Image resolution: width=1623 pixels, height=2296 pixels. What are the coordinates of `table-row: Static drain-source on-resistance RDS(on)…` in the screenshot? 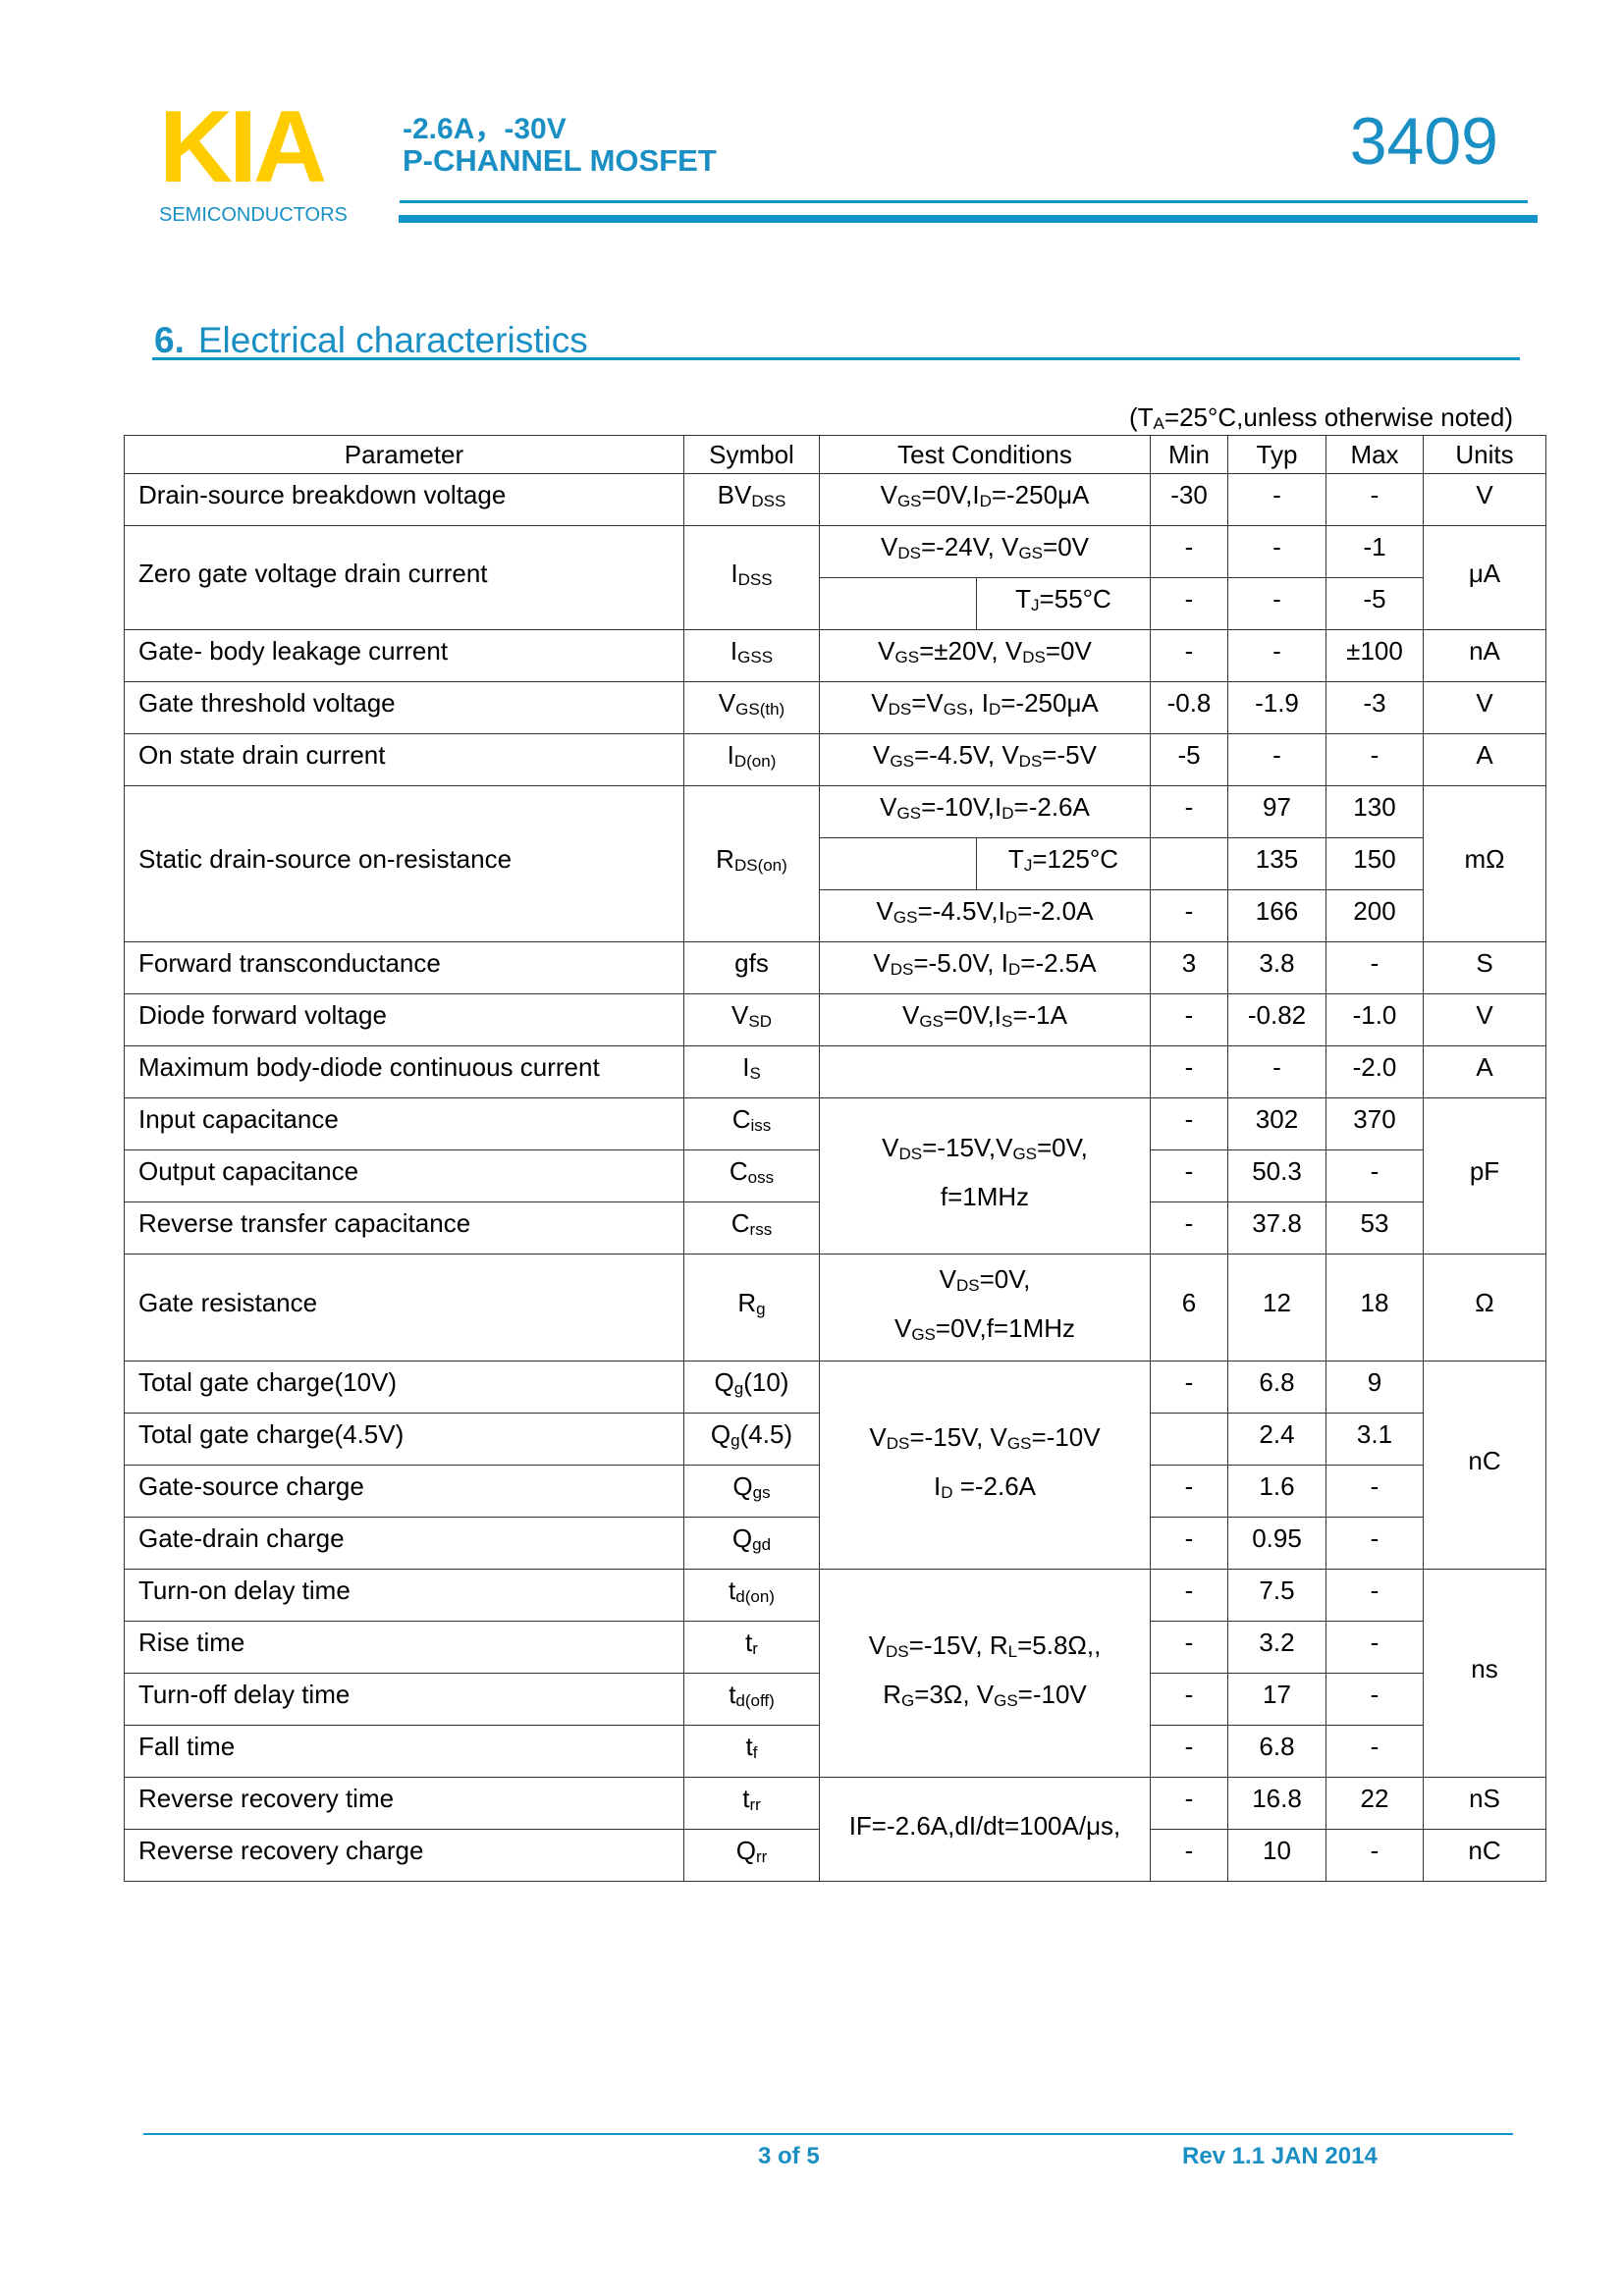 It's located at (835, 864).